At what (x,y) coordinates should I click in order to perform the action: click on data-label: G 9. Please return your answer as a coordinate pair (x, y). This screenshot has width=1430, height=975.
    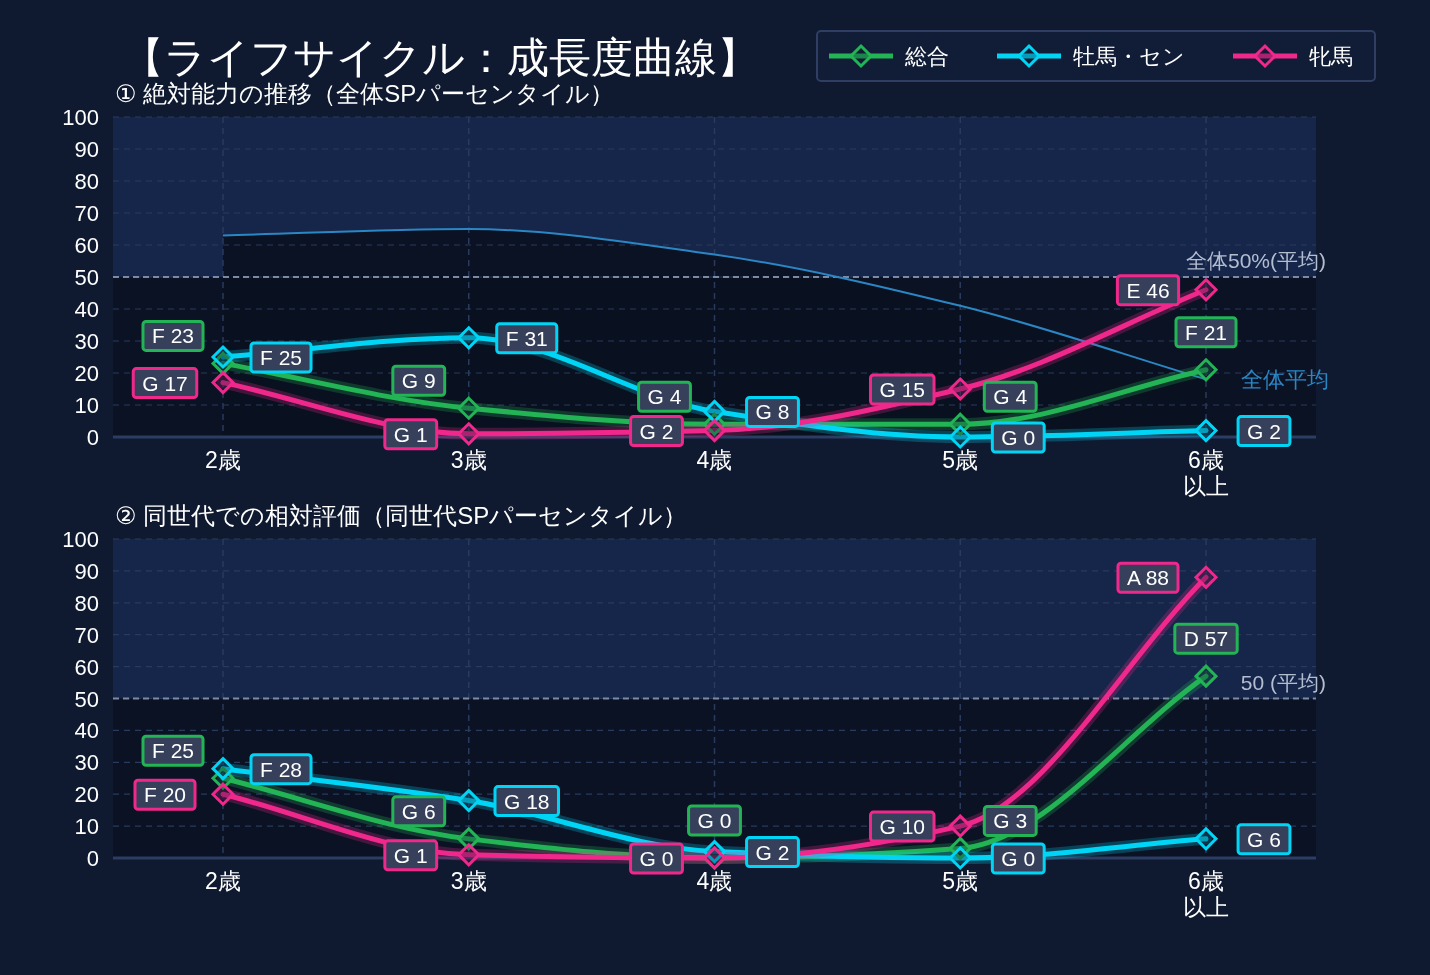
    Looking at the image, I should click on (418, 381).